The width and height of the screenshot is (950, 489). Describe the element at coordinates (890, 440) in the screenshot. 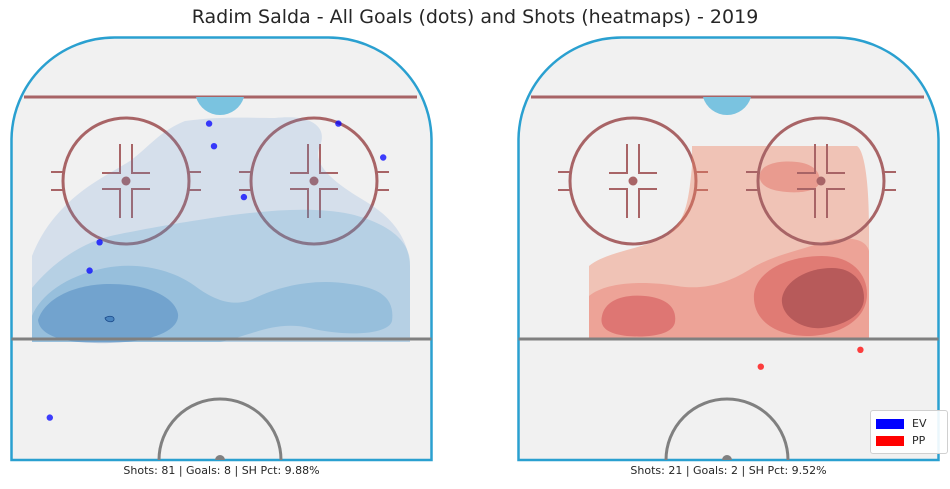

I see `legend-swatch-pp` at that location.